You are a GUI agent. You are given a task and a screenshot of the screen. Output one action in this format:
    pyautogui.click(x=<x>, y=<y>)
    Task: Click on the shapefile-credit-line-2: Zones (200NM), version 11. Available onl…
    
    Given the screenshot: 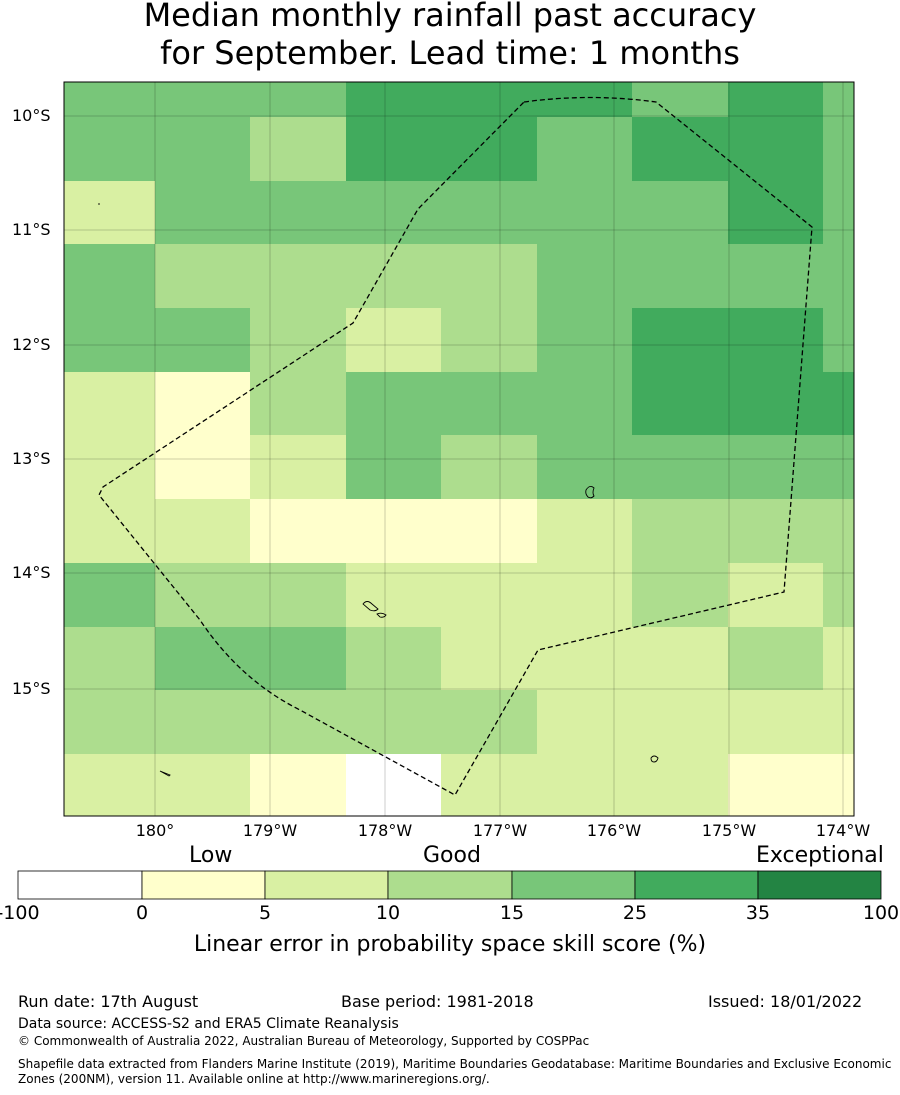 What is the action you would take?
    pyautogui.click(x=254, y=1079)
    